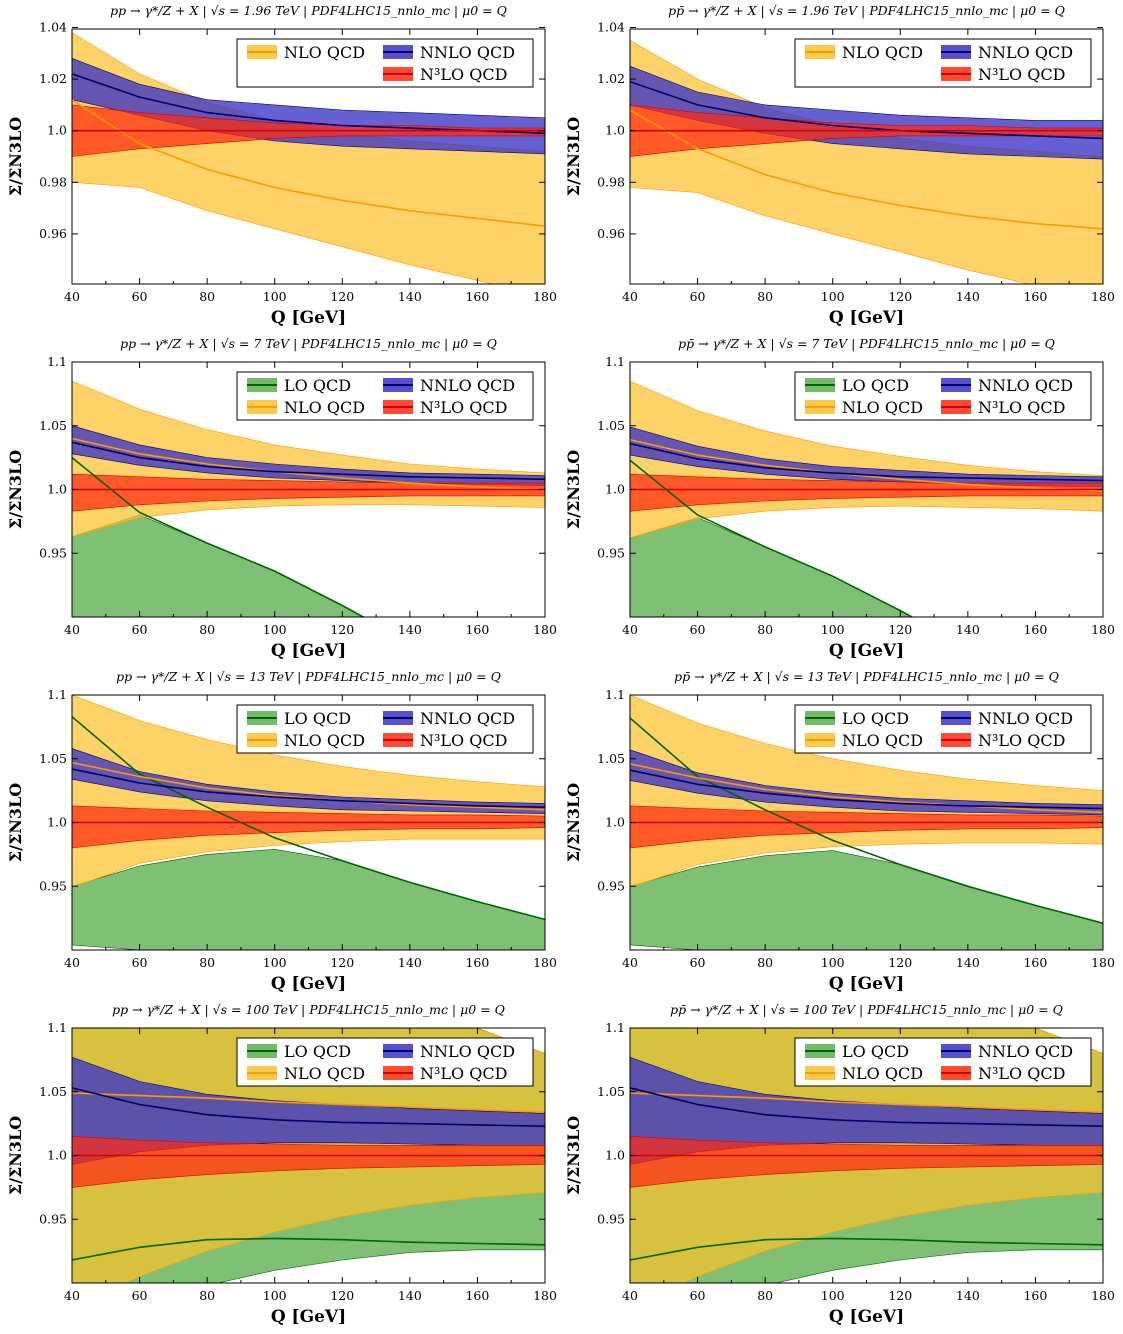  I want to click on band-lo, so click(308, 899).